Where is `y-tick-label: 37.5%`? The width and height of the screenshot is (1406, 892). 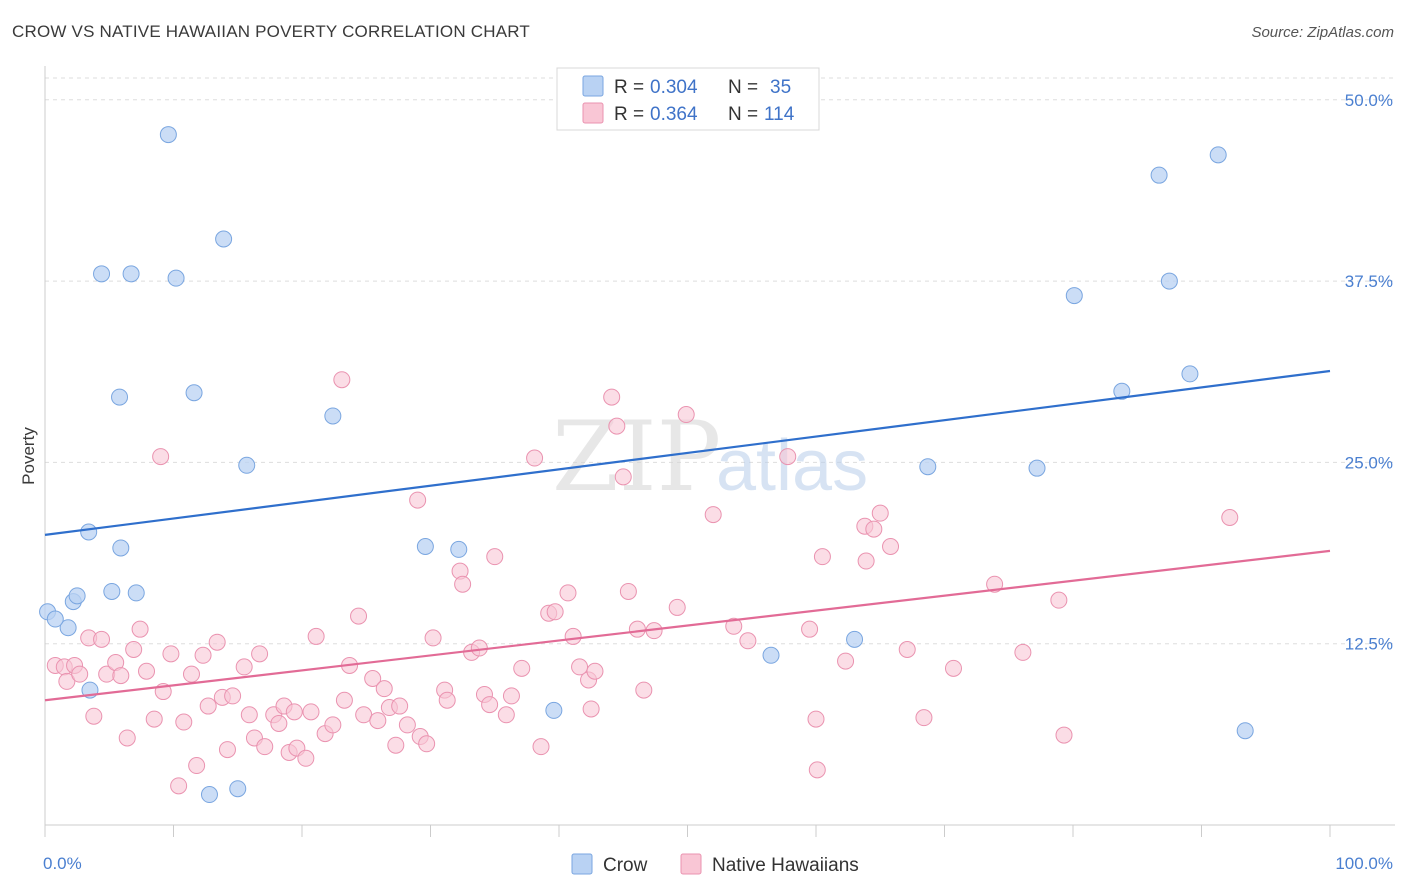 y-tick-label: 37.5% is located at coordinates (1369, 281).